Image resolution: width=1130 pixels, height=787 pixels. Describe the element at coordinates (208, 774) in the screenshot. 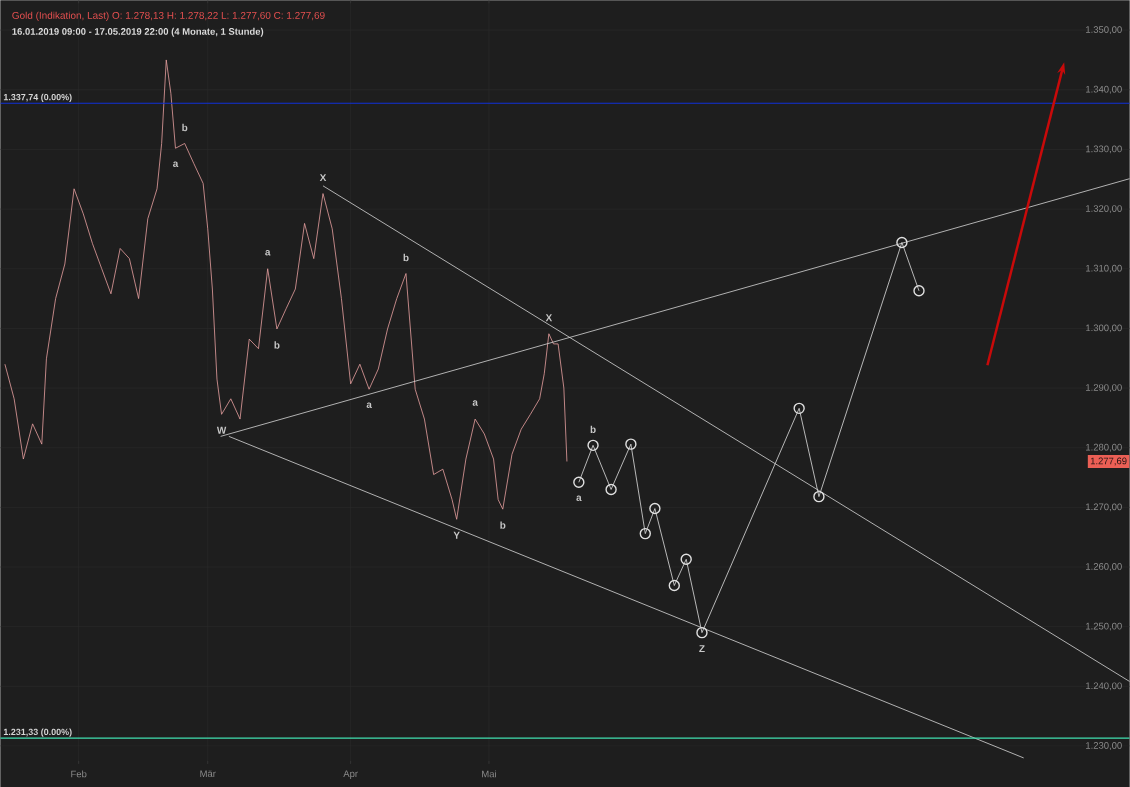

I see `x-tick-label: Mär` at that location.